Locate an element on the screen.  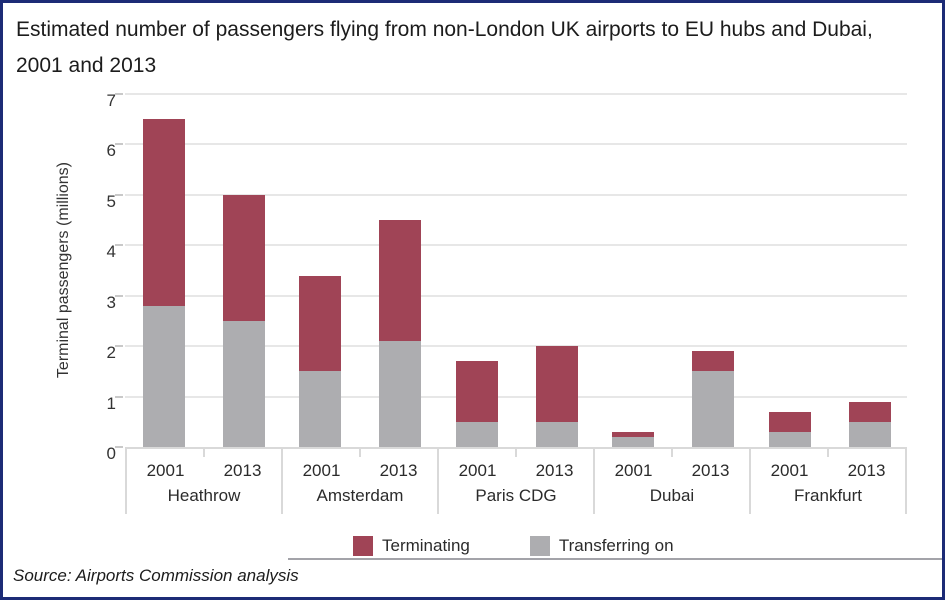
category-group-label: Paris CDG is located at coordinates (516, 495).